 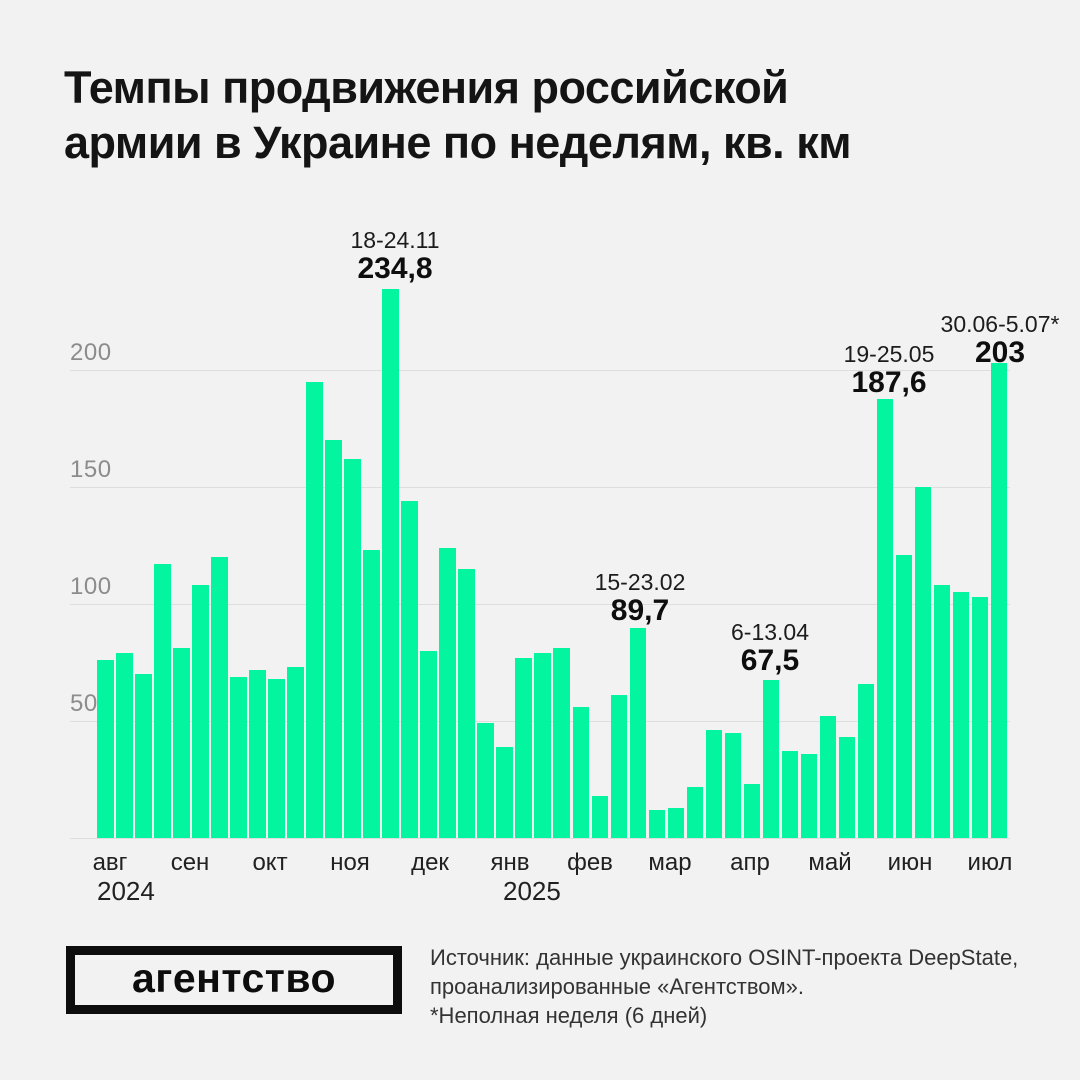 What do you see at coordinates (889, 382) in the screenshot?
I see `annotation-value: 187,6` at bounding box center [889, 382].